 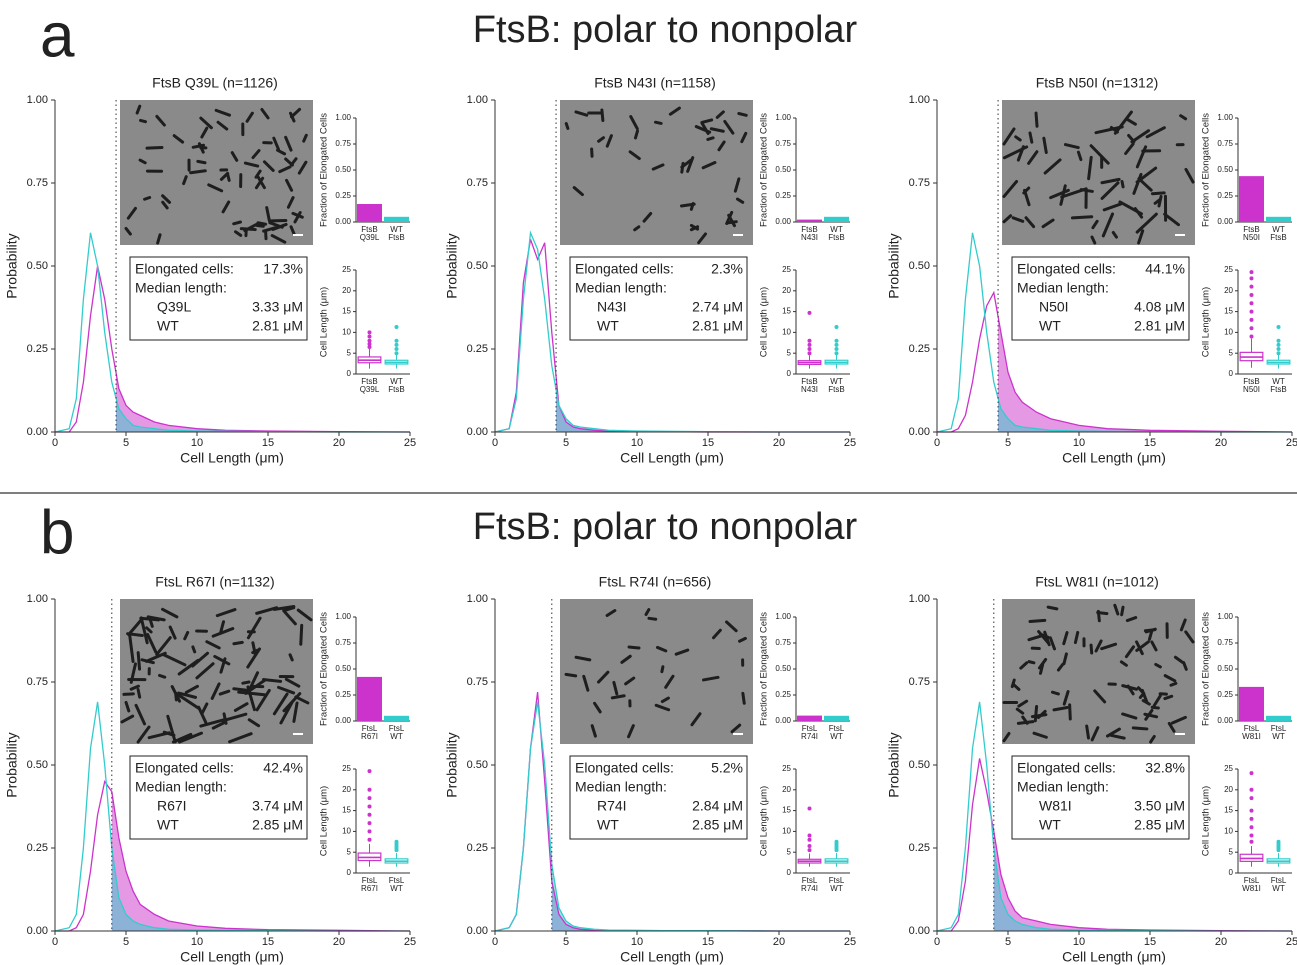 I want to click on y-tick-label: 0.00, so click(x=37, y=432).